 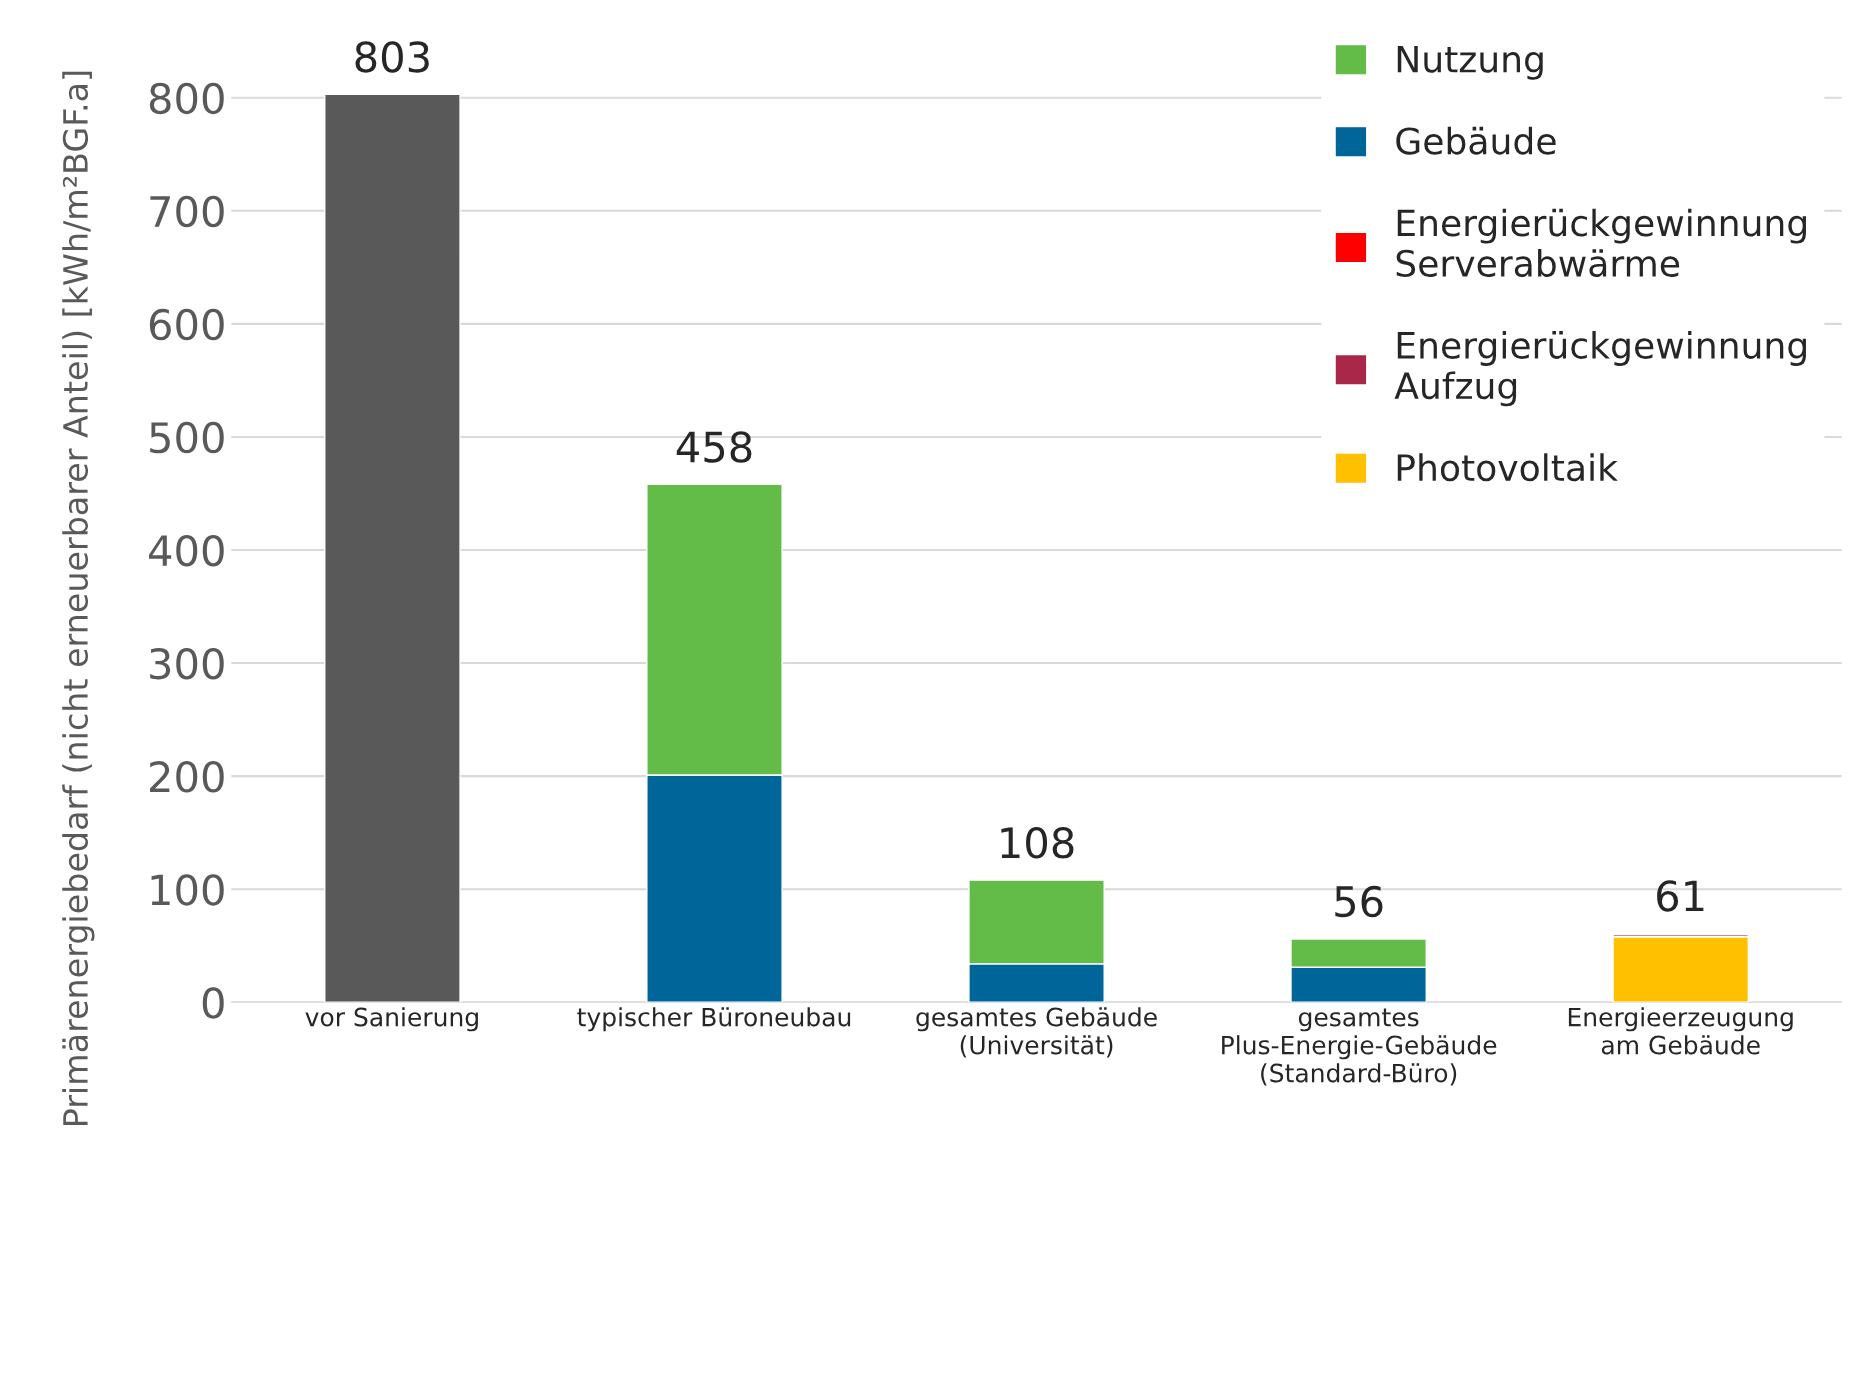 I want to click on total-label: 56, so click(x=1359, y=901).